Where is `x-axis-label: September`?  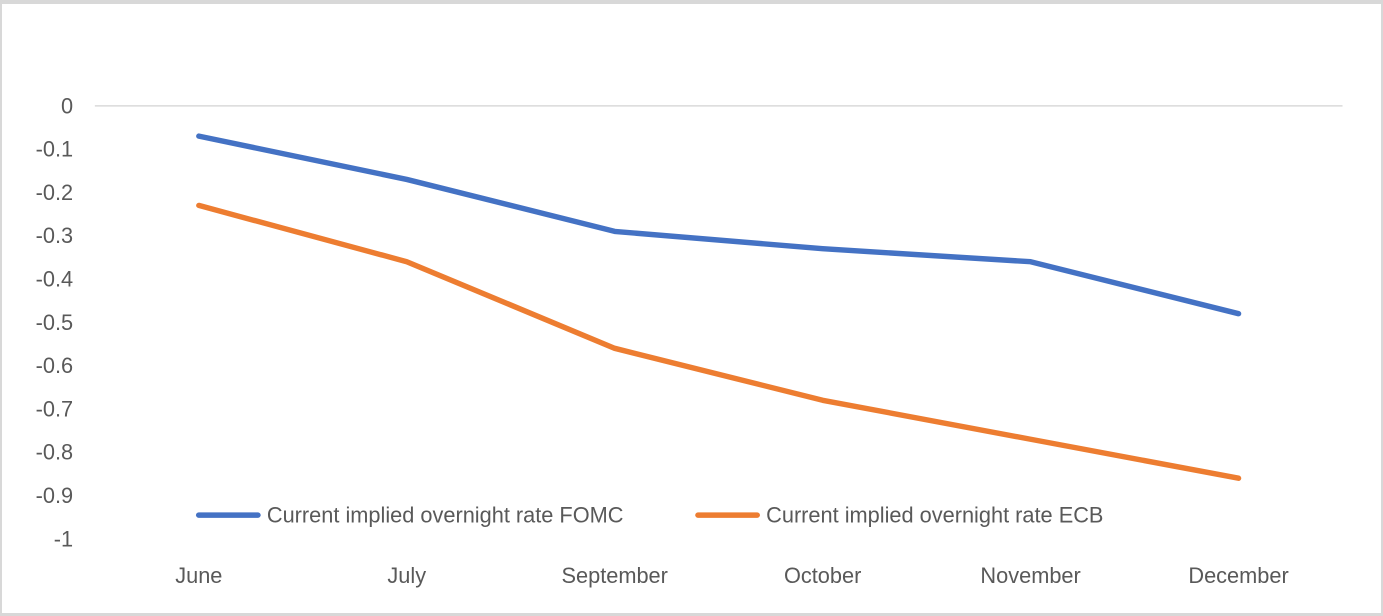 x-axis-label: September is located at coordinates (615, 575).